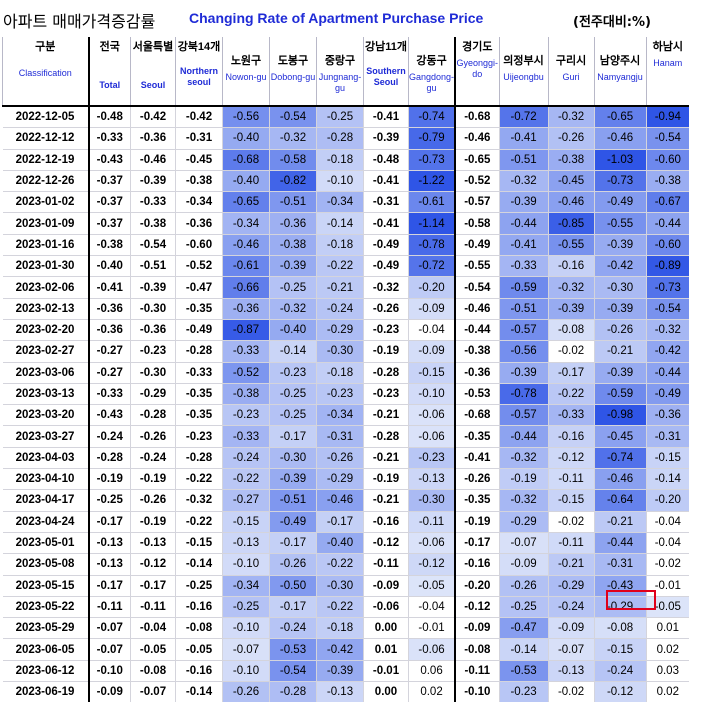 This screenshot has width=707, height=702. What do you see at coordinates (45, 564) in the screenshot?
I see `row-date: 2023-05-08` at bounding box center [45, 564].